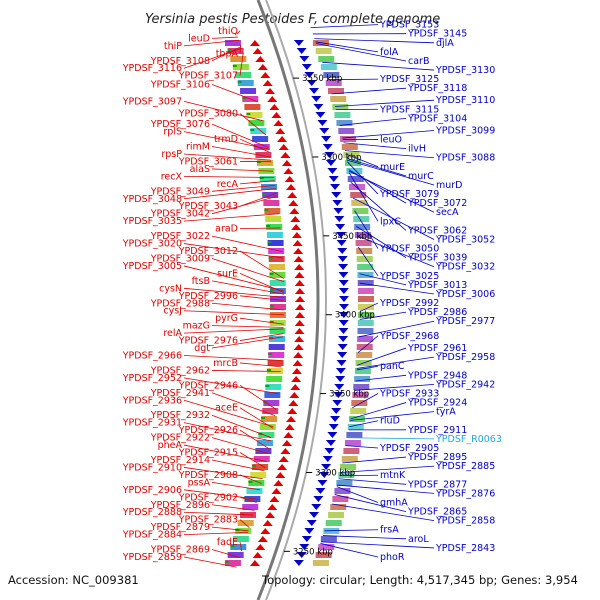 The image size is (600, 600). I want to click on gene-label: YPDSF_3006, so click(465, 294).